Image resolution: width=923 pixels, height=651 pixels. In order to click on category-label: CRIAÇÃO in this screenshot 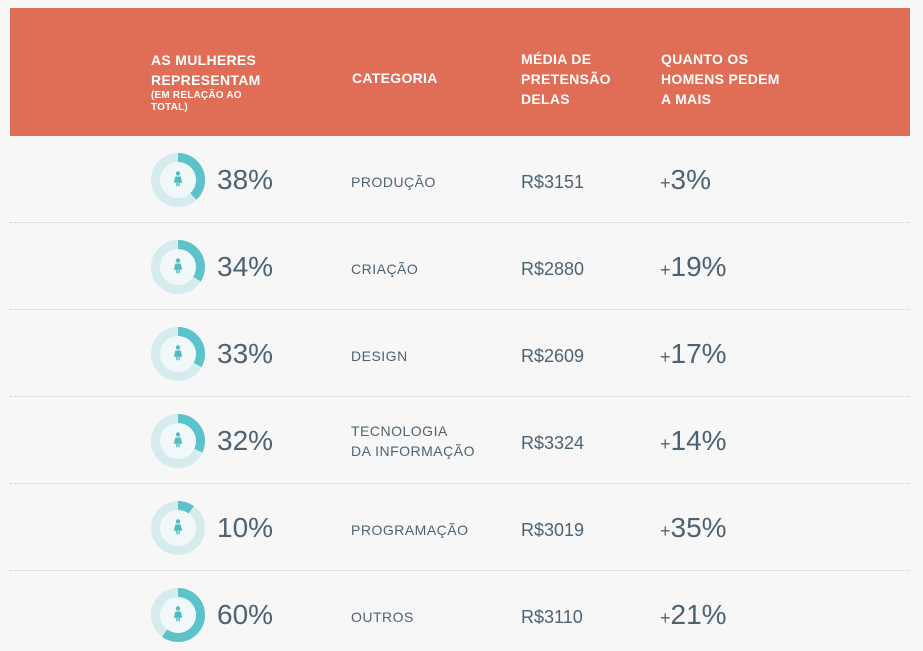, I will do `click(385, 269)`.